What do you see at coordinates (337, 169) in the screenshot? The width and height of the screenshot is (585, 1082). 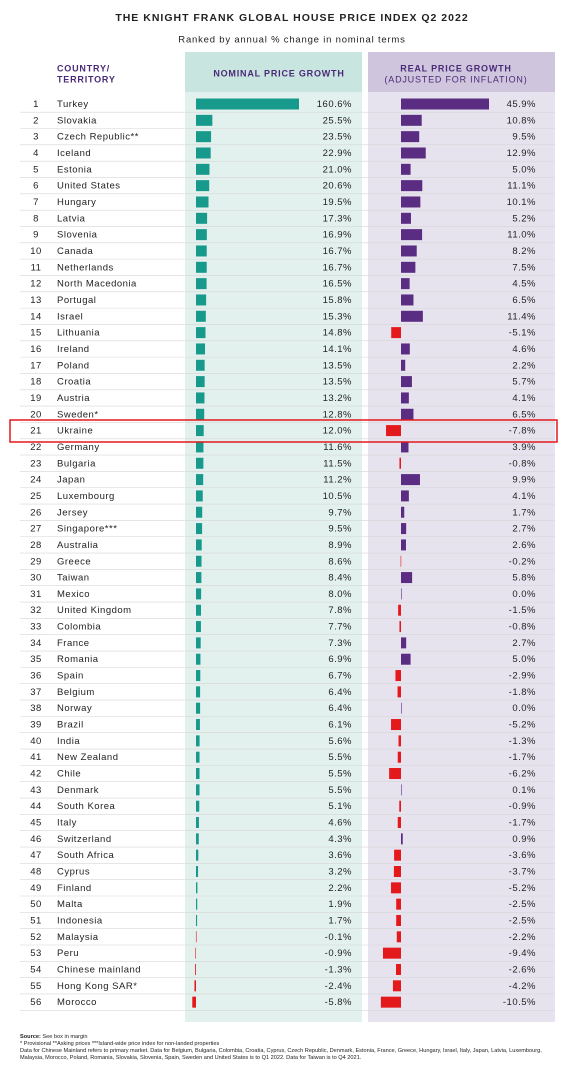 I see `value-label: 21.0%` at bounding box center [337, 169].